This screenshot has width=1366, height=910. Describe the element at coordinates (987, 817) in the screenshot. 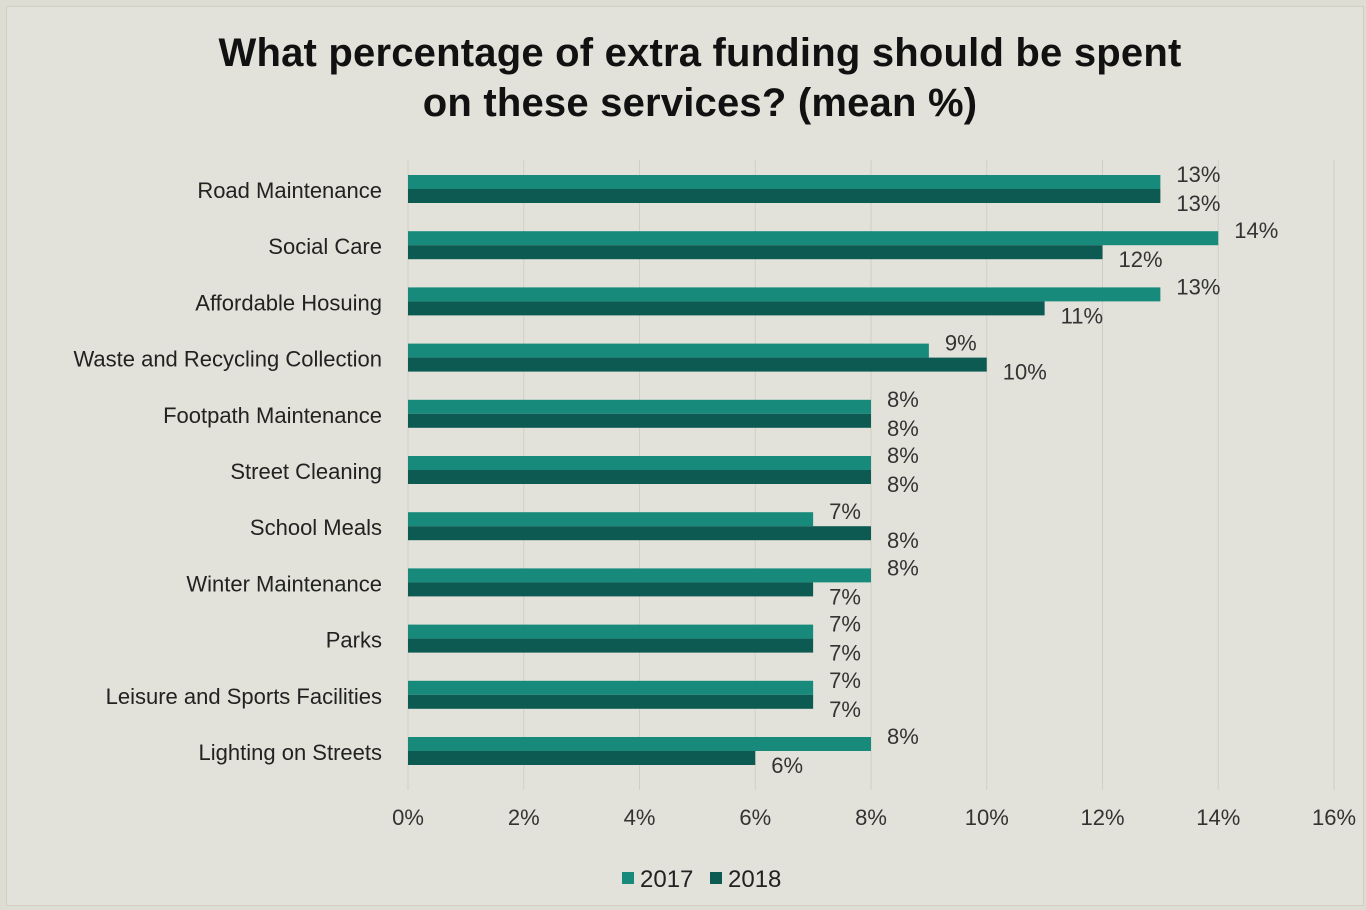

I see `x-tick-label: 10%` at that location.